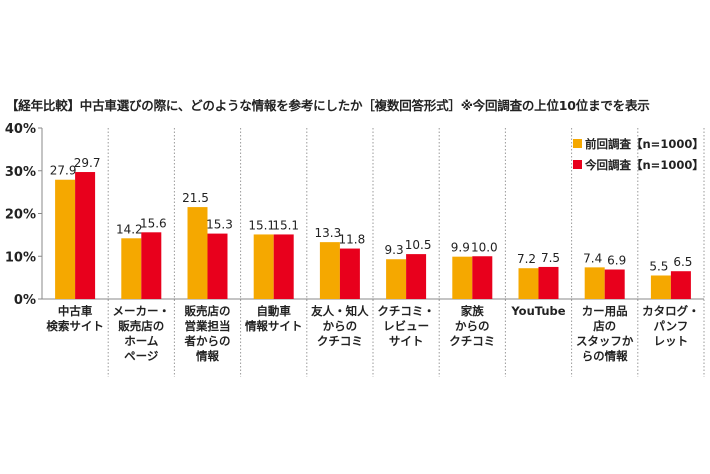  I want to click on category-label: サイト, so click(406, 341).